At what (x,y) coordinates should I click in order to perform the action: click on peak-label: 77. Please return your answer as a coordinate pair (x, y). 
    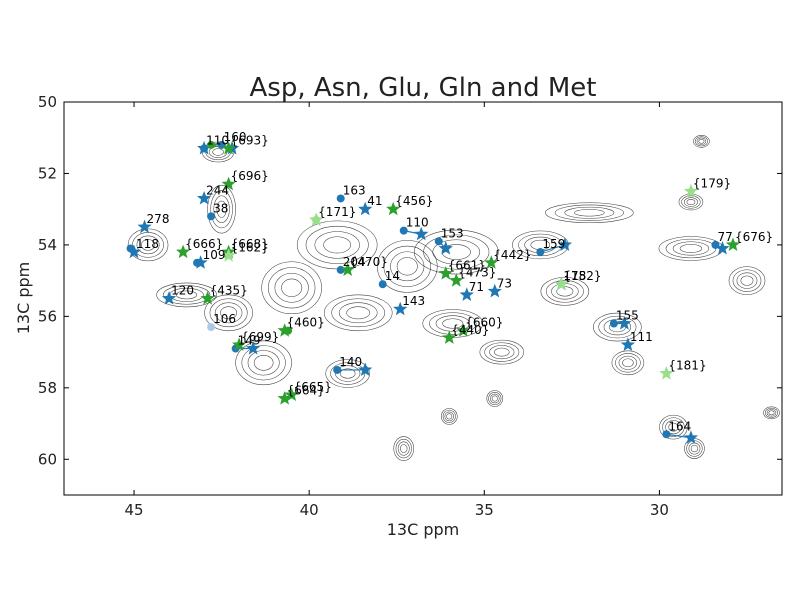
    Looking at the image, I should click on (724, 237).